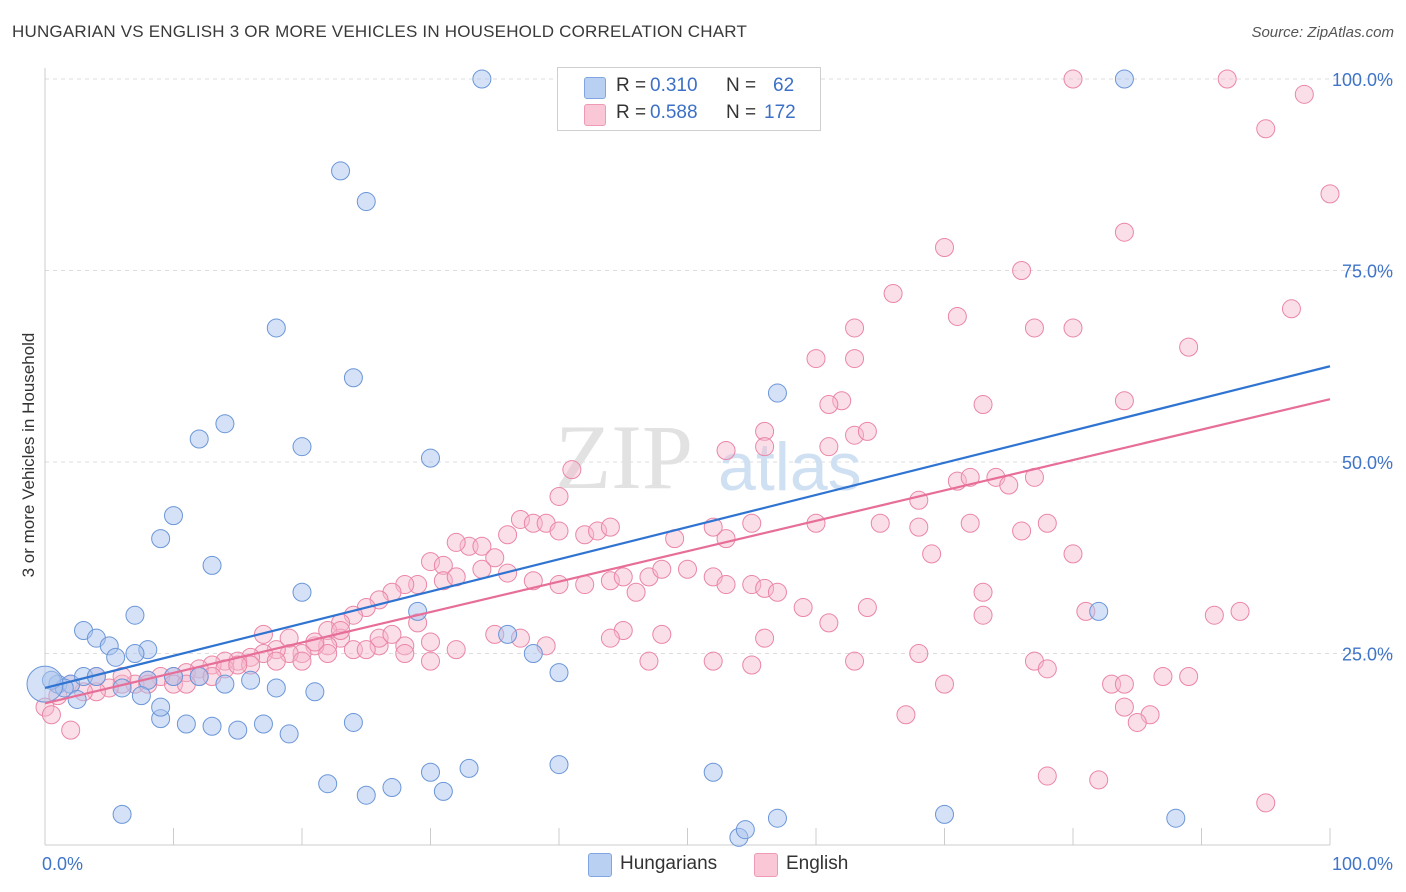 This screenshot has height=892, width=1406. Describe the element at coordinates (741, 112) in the screenshot. I see `legend-n-label: N =` at that location.